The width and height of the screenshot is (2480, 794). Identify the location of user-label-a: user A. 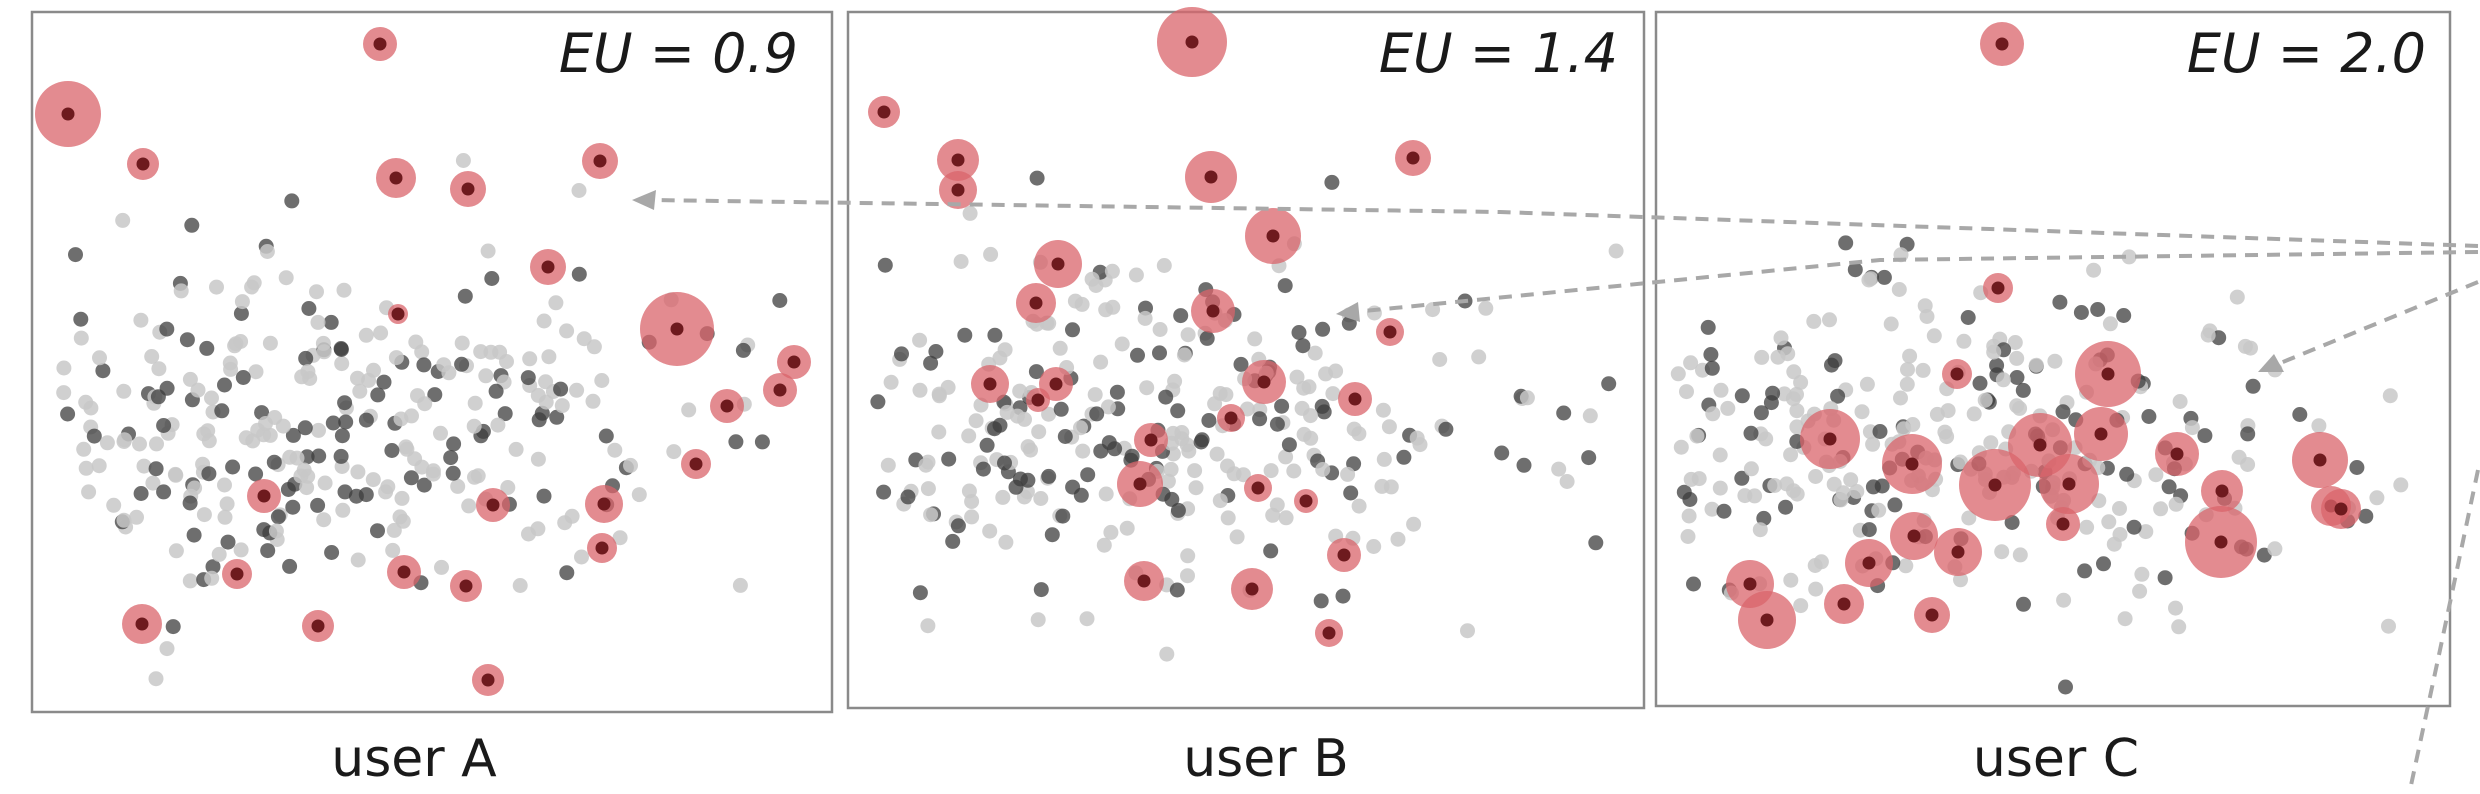
(414, 759).